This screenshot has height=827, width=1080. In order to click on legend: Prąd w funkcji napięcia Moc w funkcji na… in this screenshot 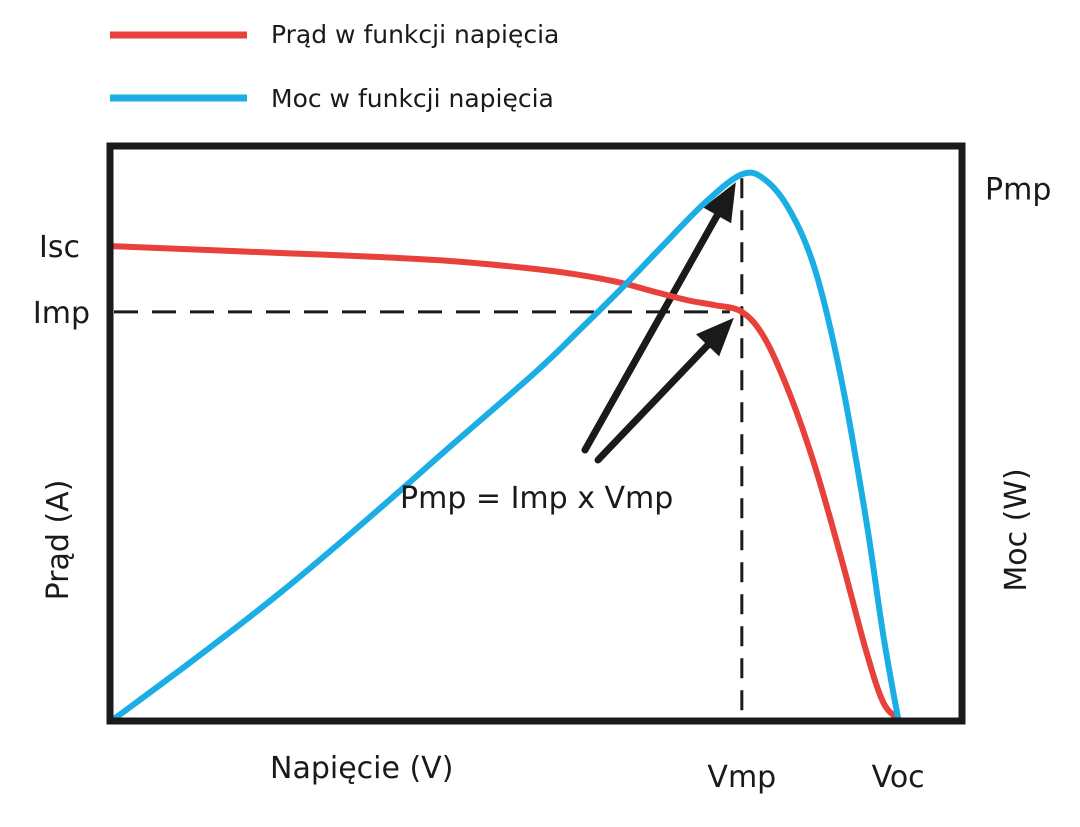, I will do `click(334, 66)`.